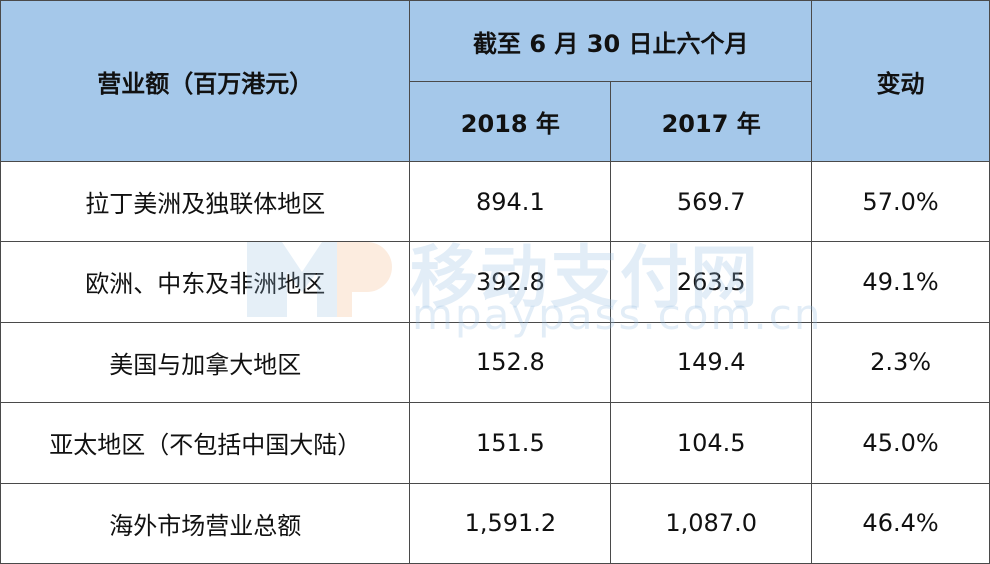  Describe the element at coordinates (900, 523) in the screenshot. I see `change: 46.4%` at that location.